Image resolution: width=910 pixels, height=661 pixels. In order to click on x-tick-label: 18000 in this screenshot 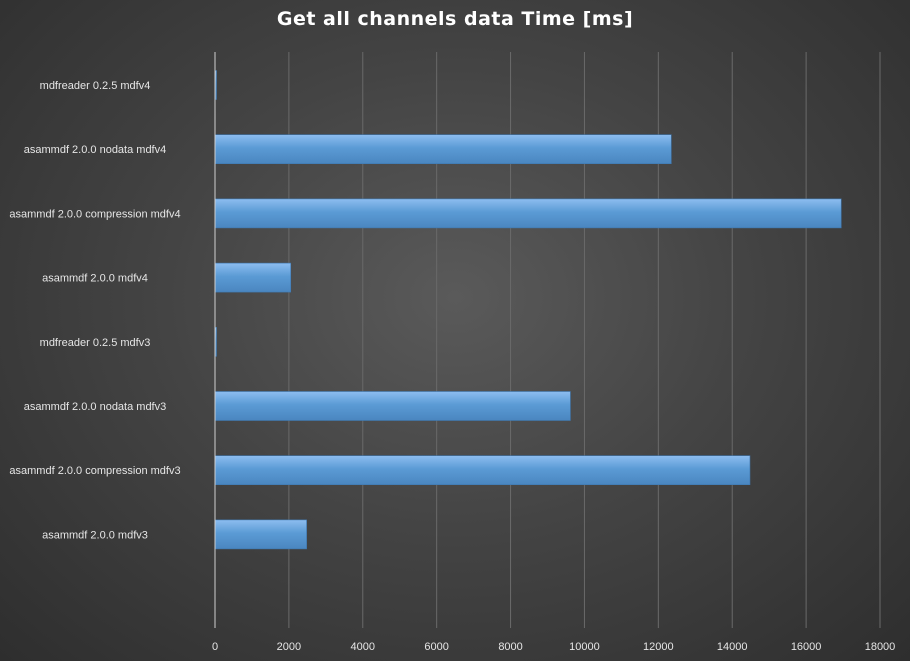, I will do `click(880, 647)`.